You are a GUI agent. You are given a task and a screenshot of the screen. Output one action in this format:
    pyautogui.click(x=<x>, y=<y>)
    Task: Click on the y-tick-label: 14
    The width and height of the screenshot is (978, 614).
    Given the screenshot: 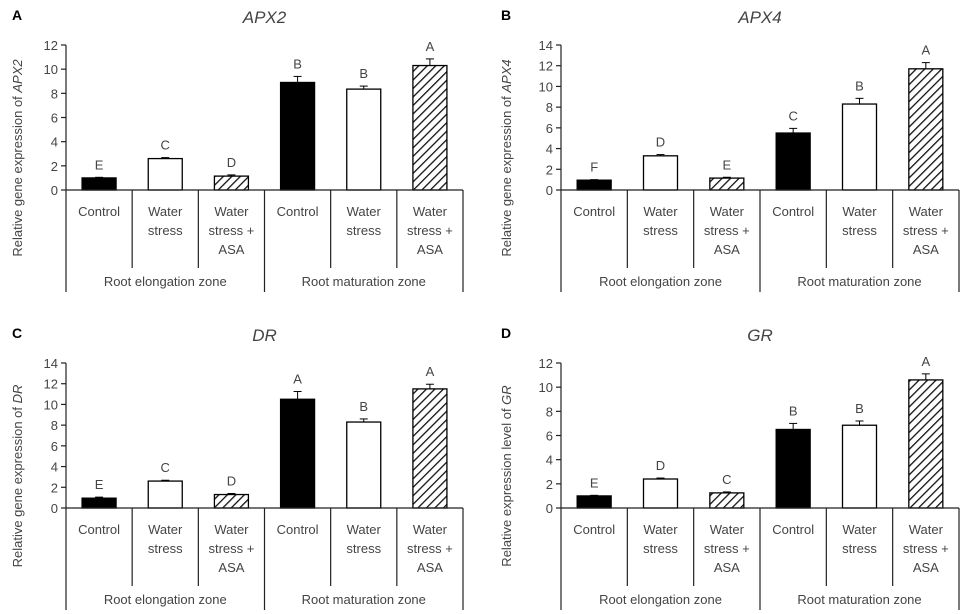 What is the action you would take?
    pyautogui.click(x=546, y=45)
    